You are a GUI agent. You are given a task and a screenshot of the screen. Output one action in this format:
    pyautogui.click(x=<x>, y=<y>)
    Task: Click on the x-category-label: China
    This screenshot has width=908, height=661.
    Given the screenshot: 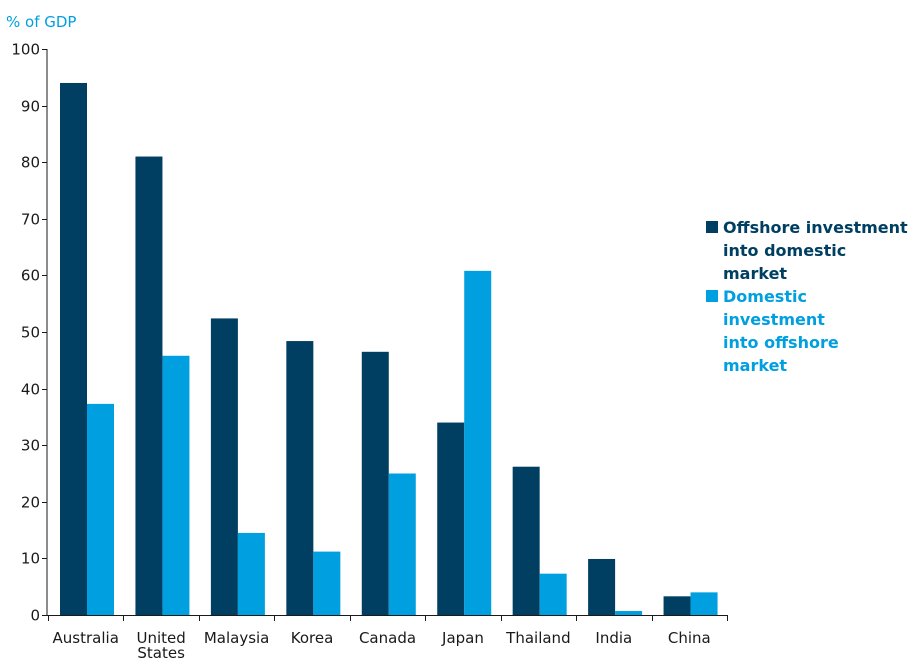 What is the action you would take?
    pyautogui.click(x=689, y=638)
    